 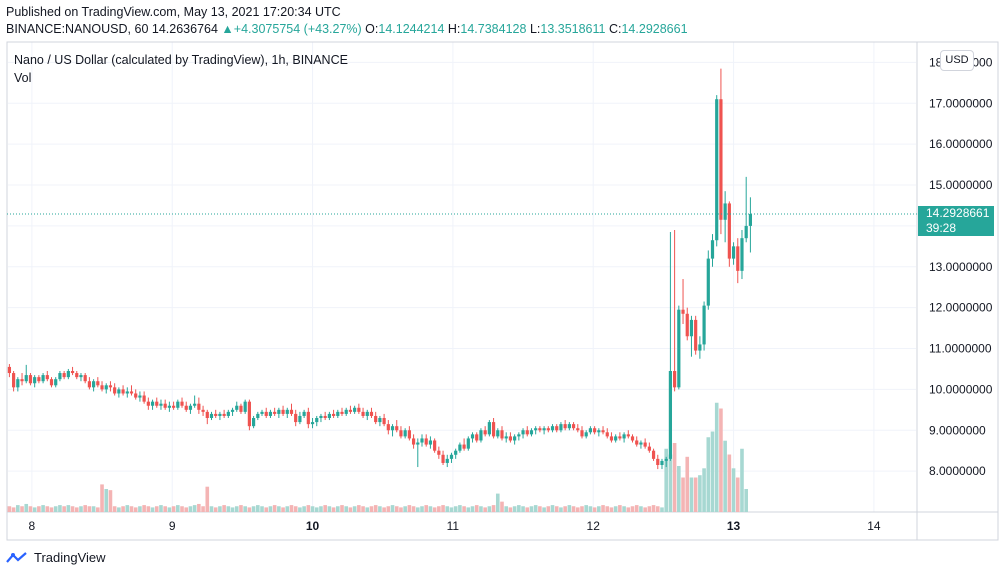 I want to click on close-label: C:, so click(x=615, y=29).